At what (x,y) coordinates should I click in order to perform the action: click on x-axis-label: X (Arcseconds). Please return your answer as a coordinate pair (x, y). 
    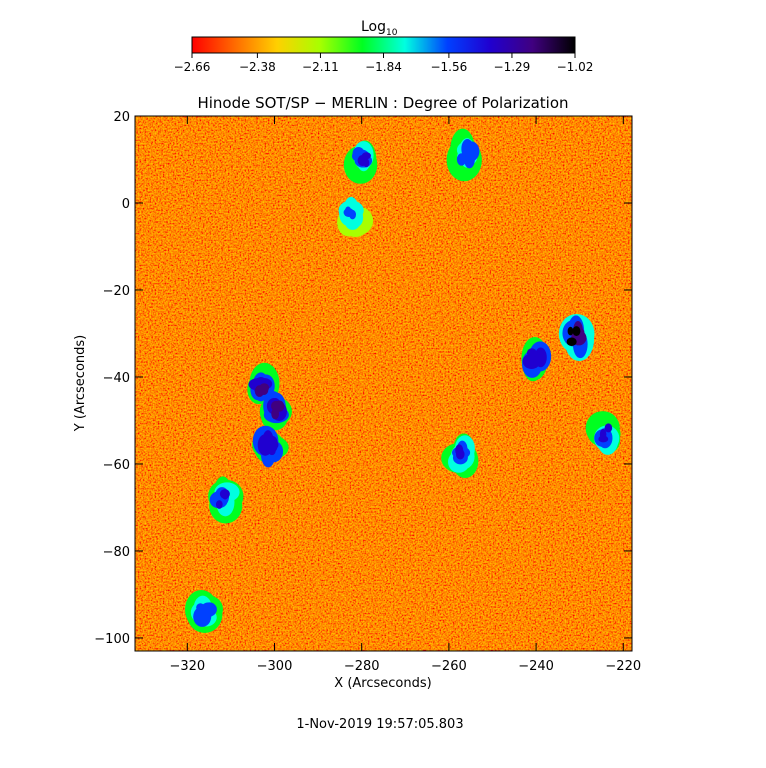
    Looking at the image, I should click on (382, 683).